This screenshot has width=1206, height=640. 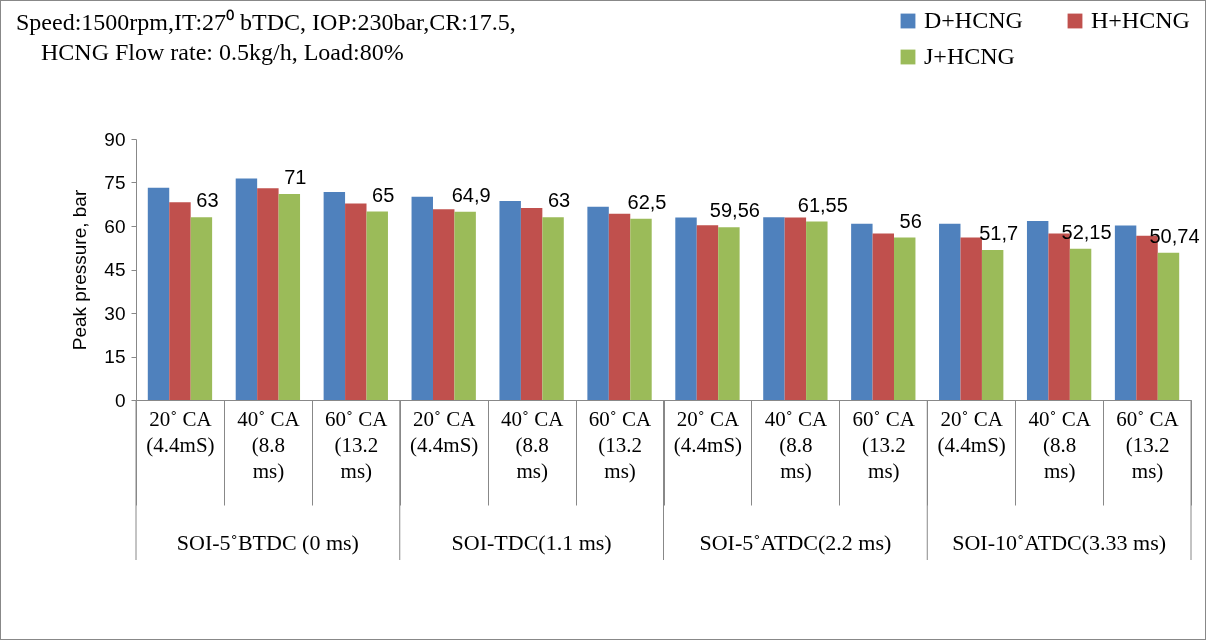 I want to click on text: SOI-5˚ATDC(2.2 ms), so click(x=795, y=542).